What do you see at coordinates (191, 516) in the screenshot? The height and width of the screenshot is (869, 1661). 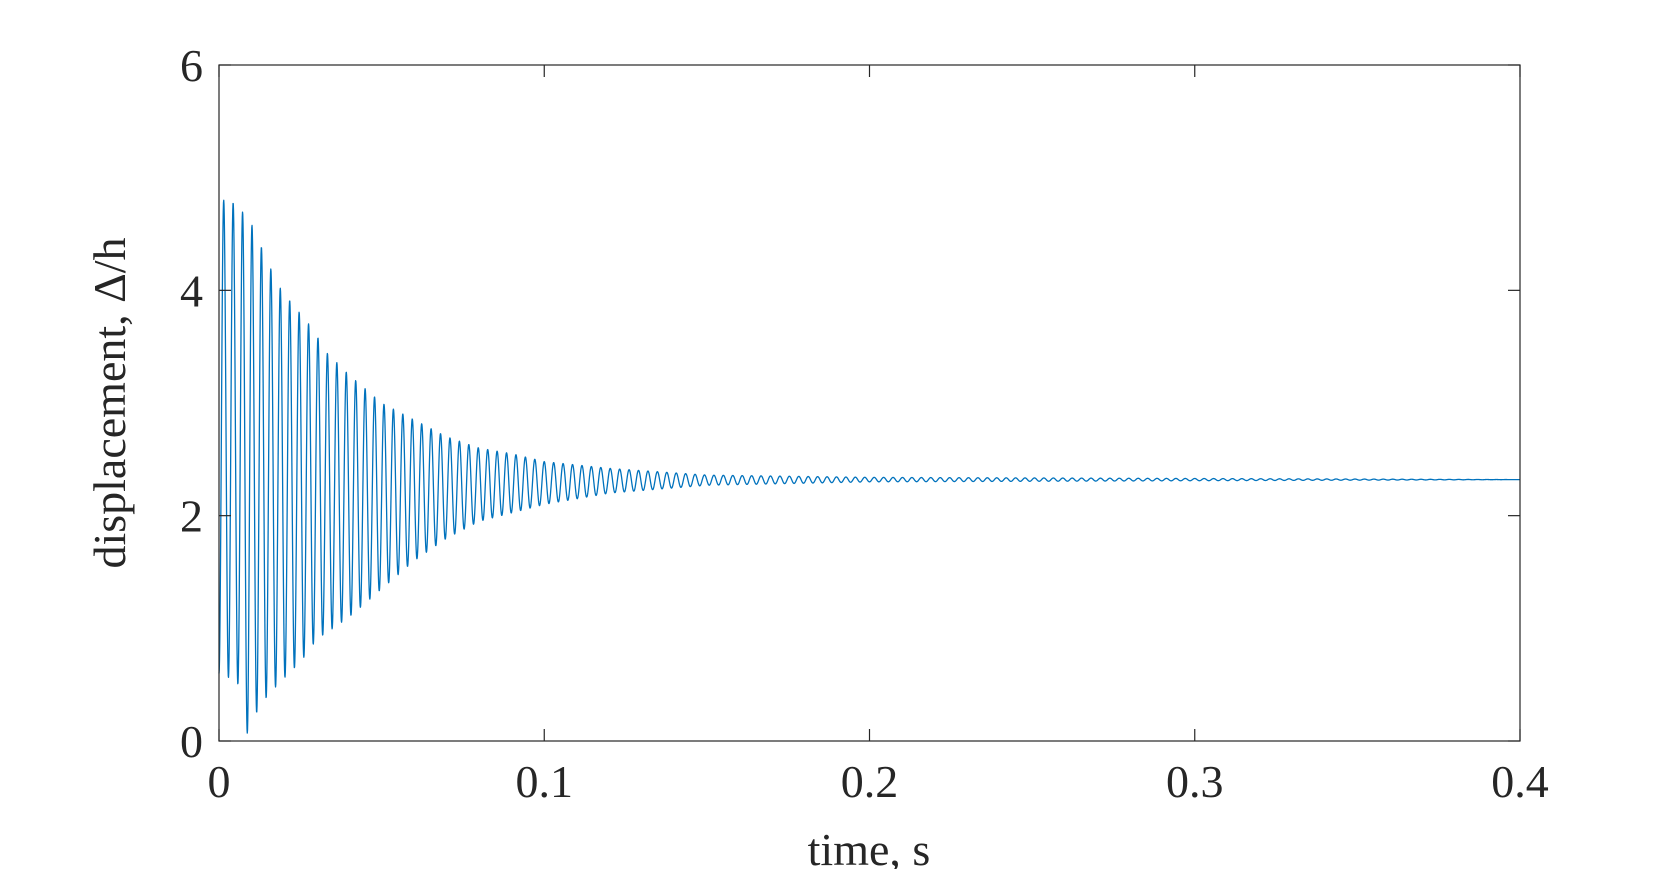 I see `y-tick-label: 2` at bounding box center [191, 516].